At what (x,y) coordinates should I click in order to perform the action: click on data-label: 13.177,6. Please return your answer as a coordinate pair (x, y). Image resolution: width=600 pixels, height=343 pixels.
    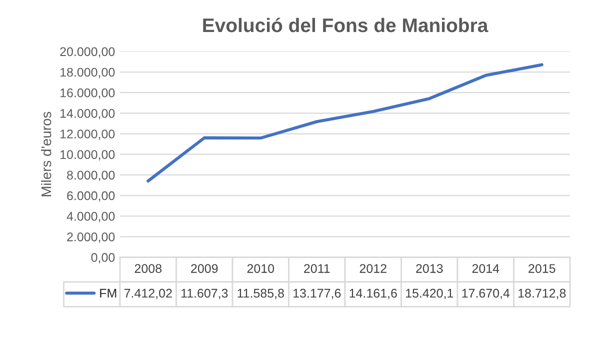
    Looking at the image, I should click on (317, 294).